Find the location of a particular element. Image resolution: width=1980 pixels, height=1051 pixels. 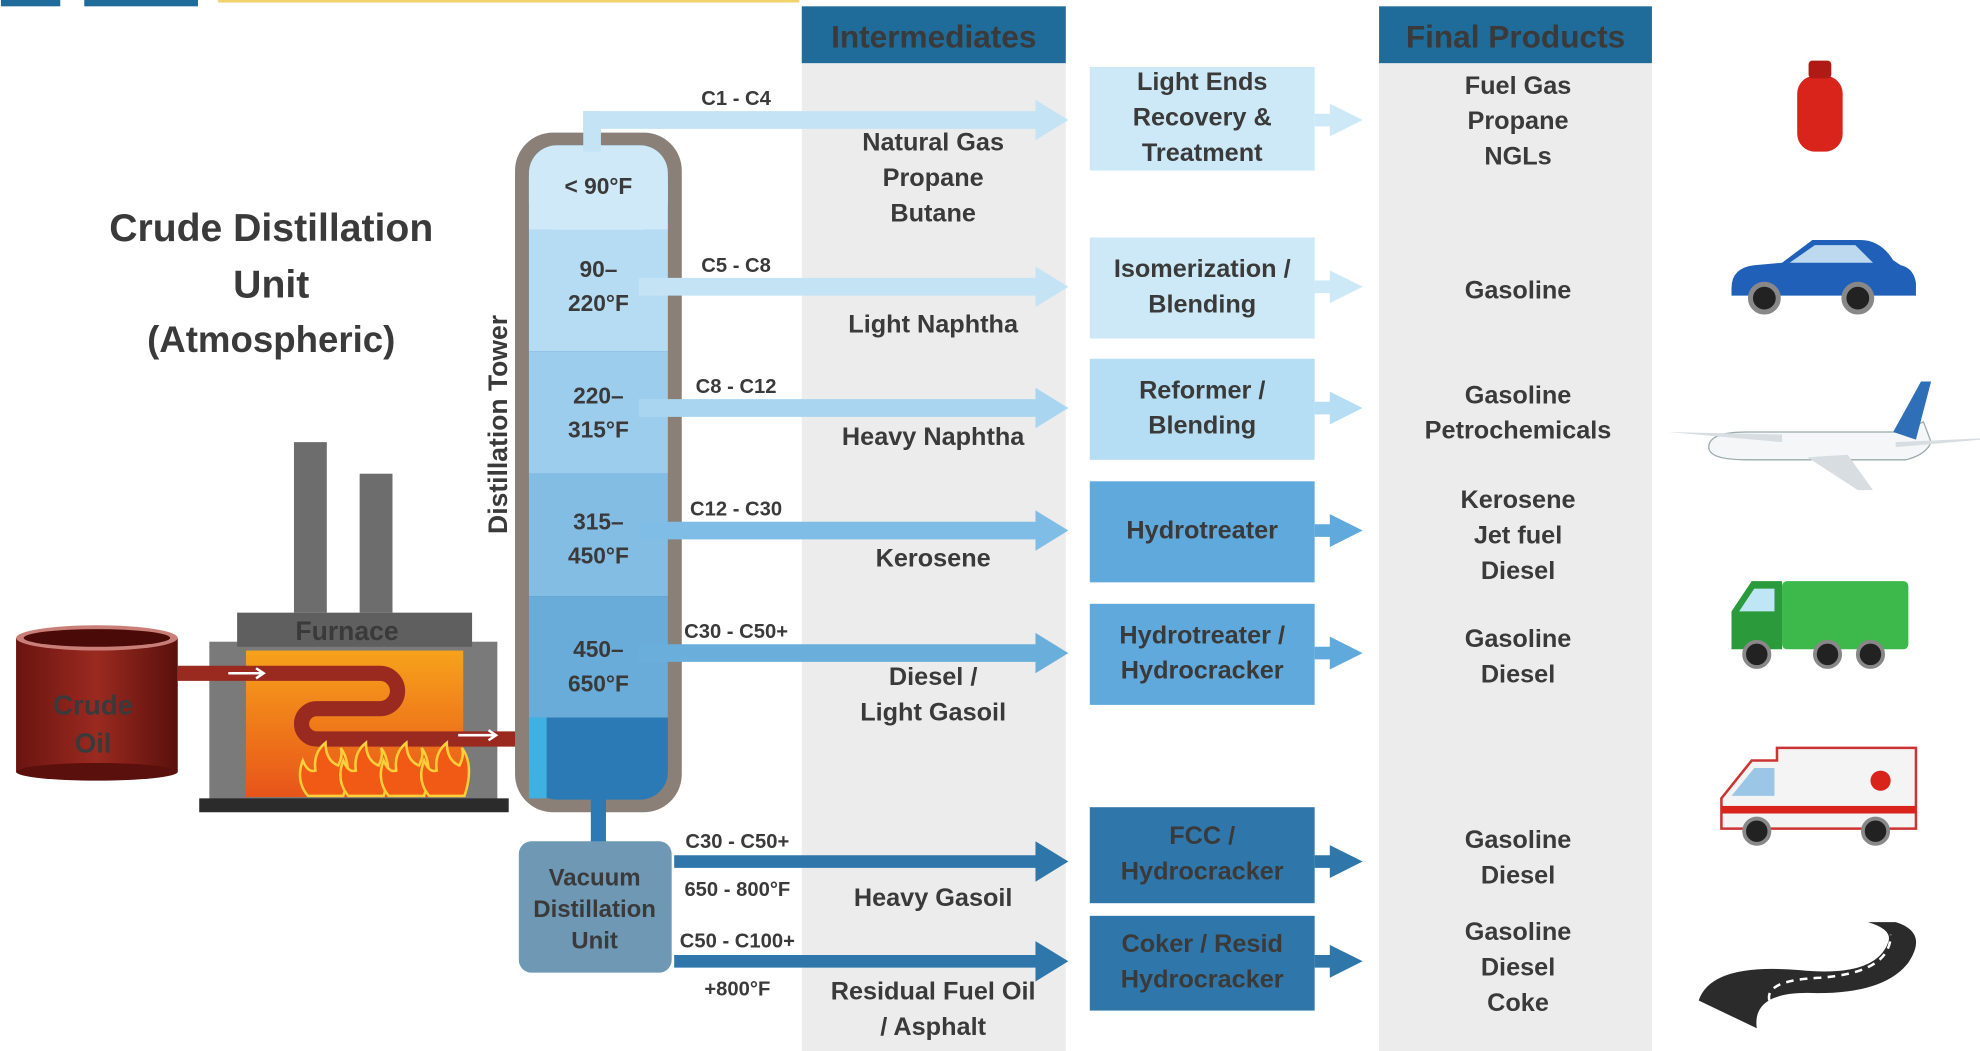

product: Kerosene is located at coordinates (1517, 500).